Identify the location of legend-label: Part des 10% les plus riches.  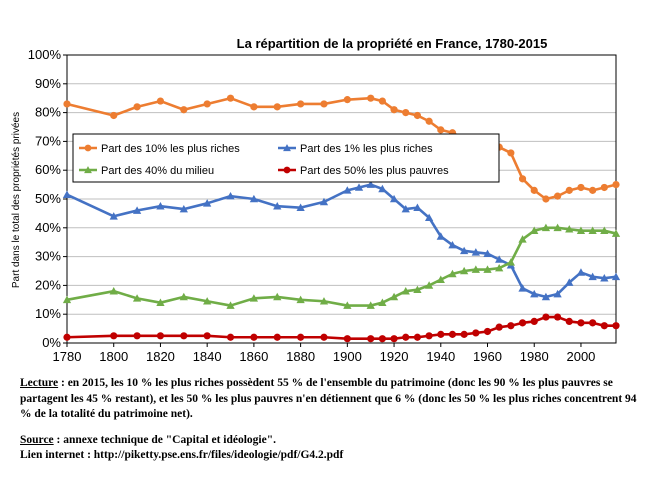
(170, 149).